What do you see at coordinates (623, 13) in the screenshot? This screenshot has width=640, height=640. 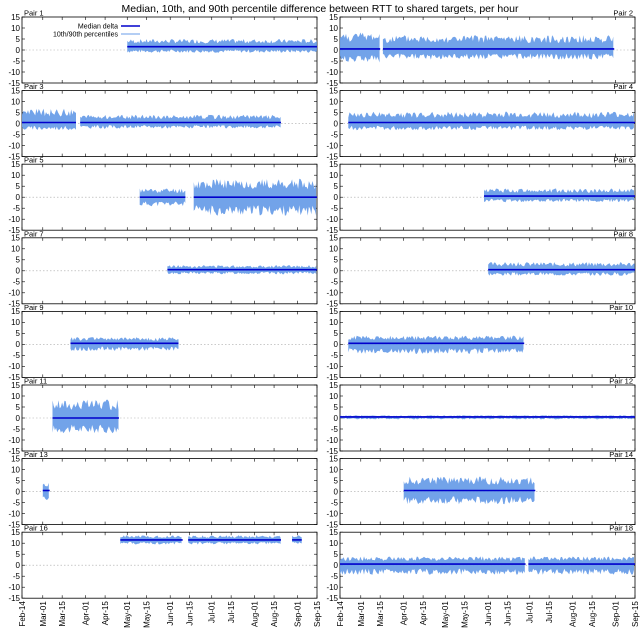 I see `panel-label: Pair 2` at bounding box center [623, 13].